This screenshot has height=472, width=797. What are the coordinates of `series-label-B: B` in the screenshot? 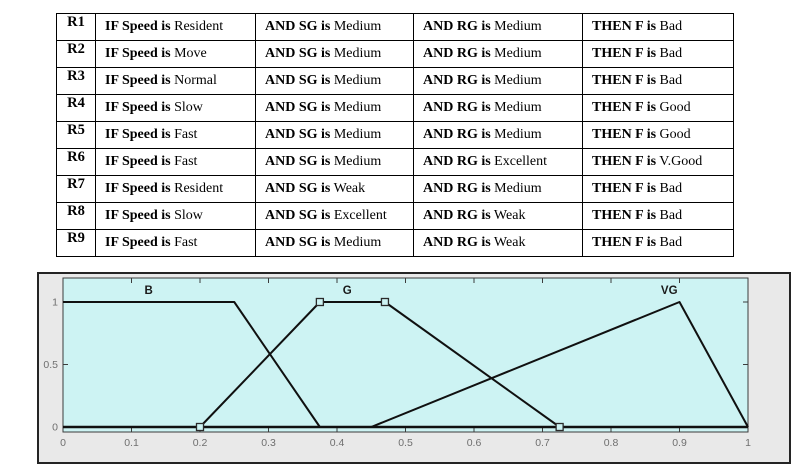 It's located at (148, 291).